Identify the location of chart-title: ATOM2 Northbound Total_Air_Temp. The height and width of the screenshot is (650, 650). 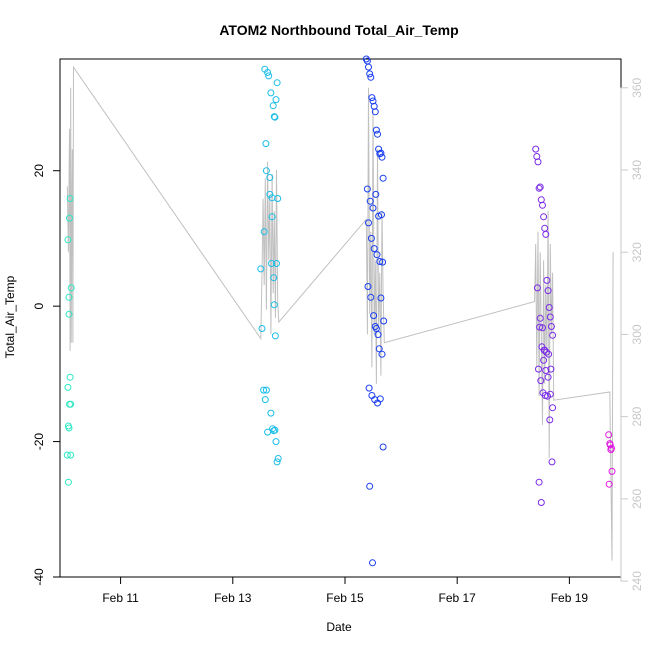
(338, 30).